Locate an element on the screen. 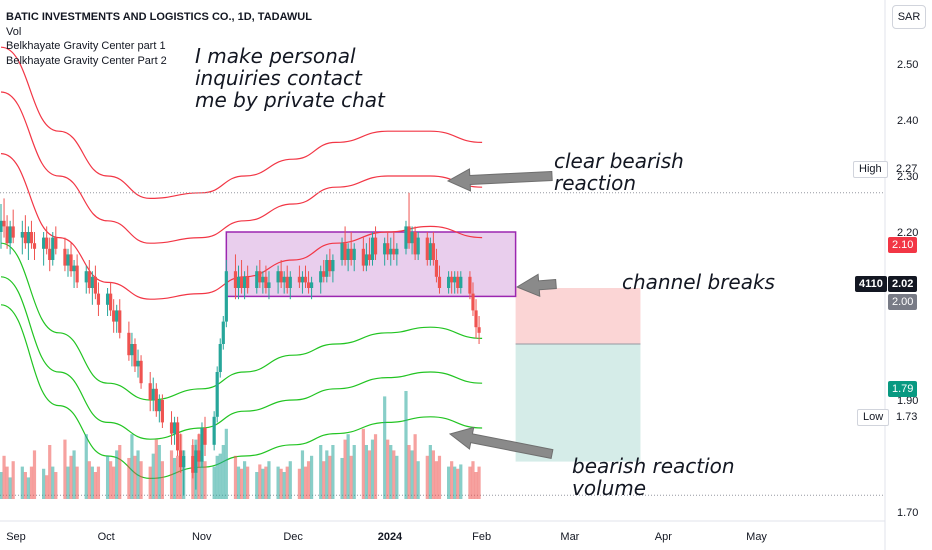 The image size is (932, 550). indicator-gravity-1: Belkhayate Gravity Center part 1 is located at coordinates (86, 46).